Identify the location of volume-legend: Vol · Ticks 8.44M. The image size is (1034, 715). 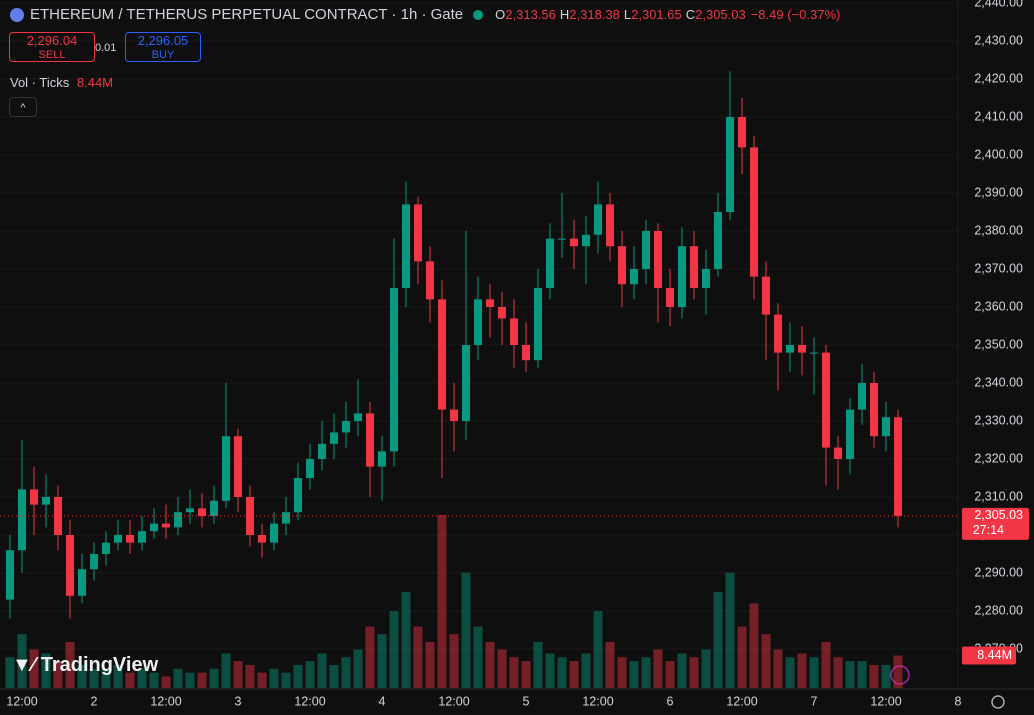
(61, 82).